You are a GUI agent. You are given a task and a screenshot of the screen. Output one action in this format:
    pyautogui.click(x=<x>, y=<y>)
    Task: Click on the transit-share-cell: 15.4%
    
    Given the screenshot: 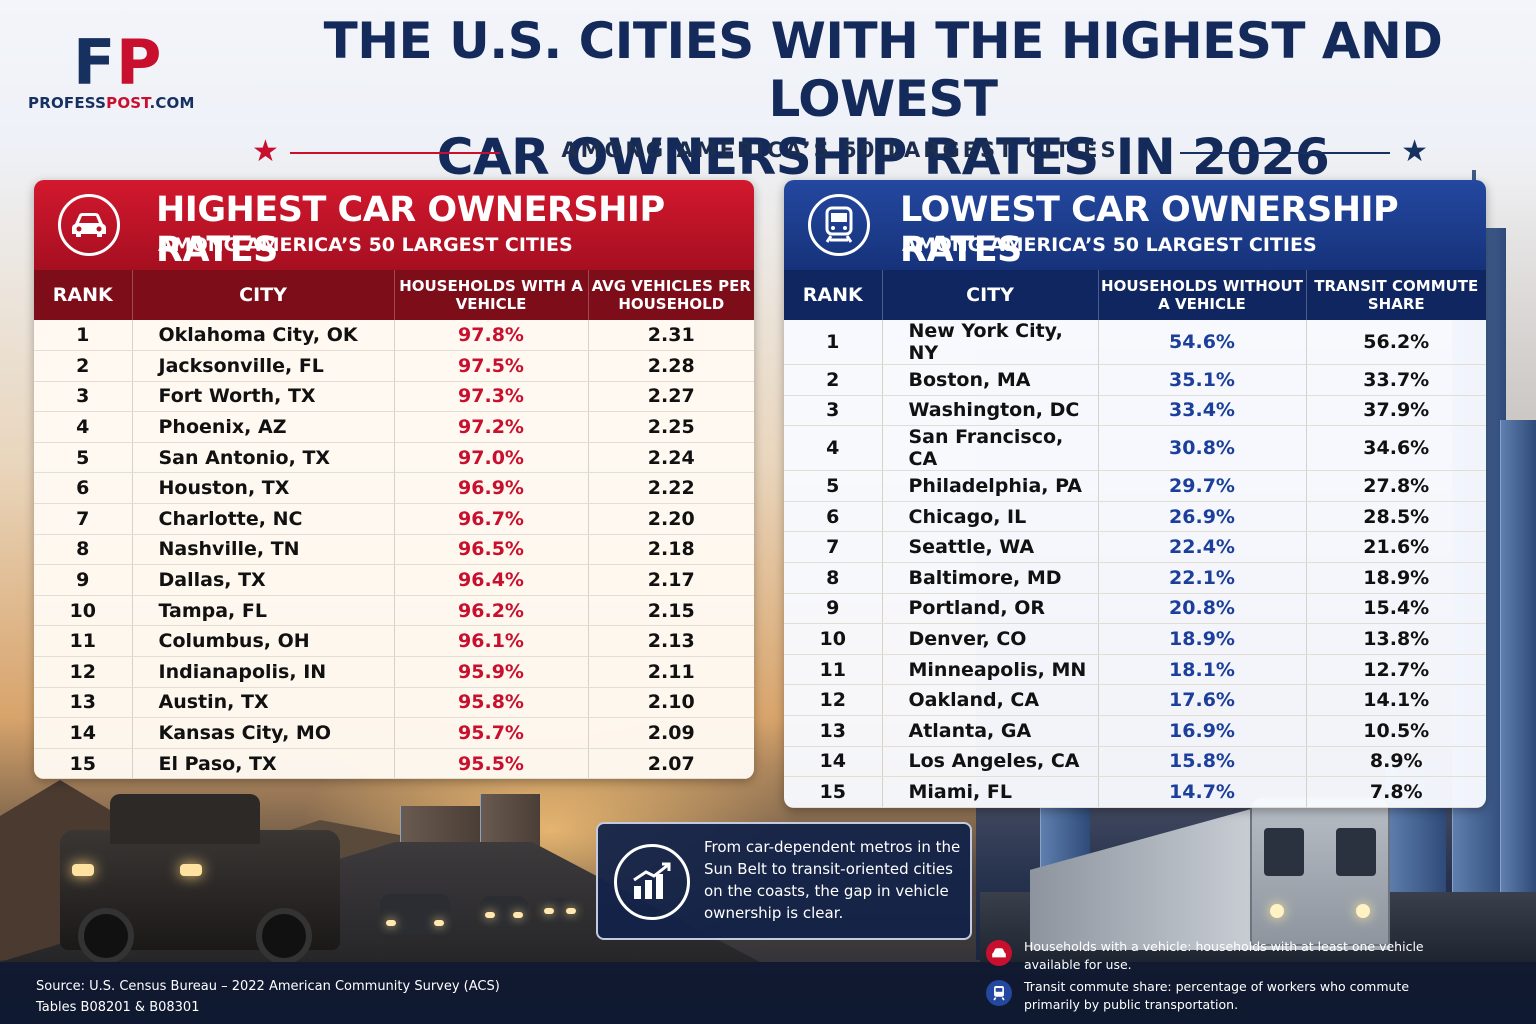 What is the action you would take?
    pyautogui.click(x=1396, y=609)
    